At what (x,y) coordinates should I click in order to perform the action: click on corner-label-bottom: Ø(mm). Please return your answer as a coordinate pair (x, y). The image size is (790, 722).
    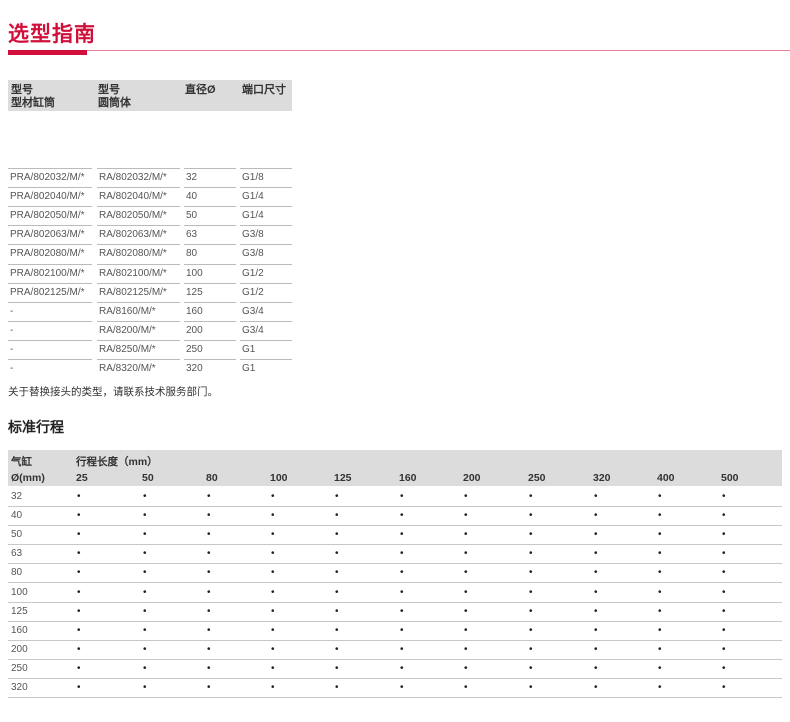
    Looking at the image, I should click on (28, 478).